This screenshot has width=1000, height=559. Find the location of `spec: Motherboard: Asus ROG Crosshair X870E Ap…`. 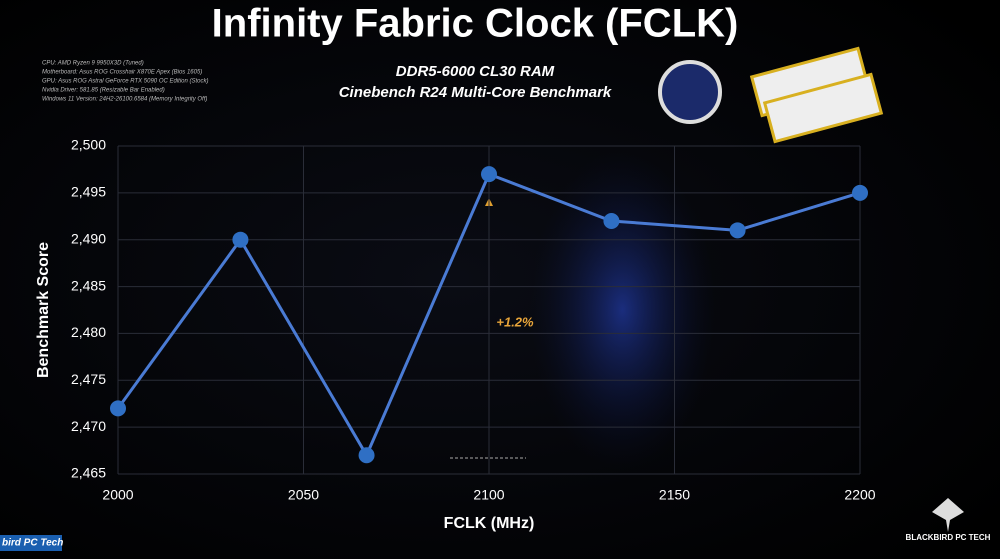

spec: Motherboard: Asus ROG Crosshair X870E Ap… is located at coordinates (122, 73).